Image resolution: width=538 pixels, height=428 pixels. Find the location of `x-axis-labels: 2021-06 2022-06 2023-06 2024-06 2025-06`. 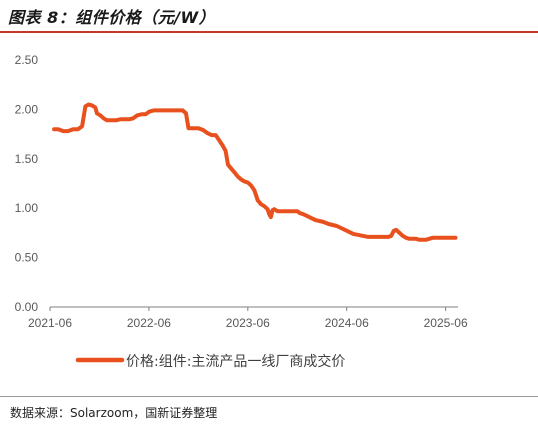

x-axis-labels: 2021-06 2022-06 2023-06 2024-06 2025-06 is located at coordinates (248, 323).